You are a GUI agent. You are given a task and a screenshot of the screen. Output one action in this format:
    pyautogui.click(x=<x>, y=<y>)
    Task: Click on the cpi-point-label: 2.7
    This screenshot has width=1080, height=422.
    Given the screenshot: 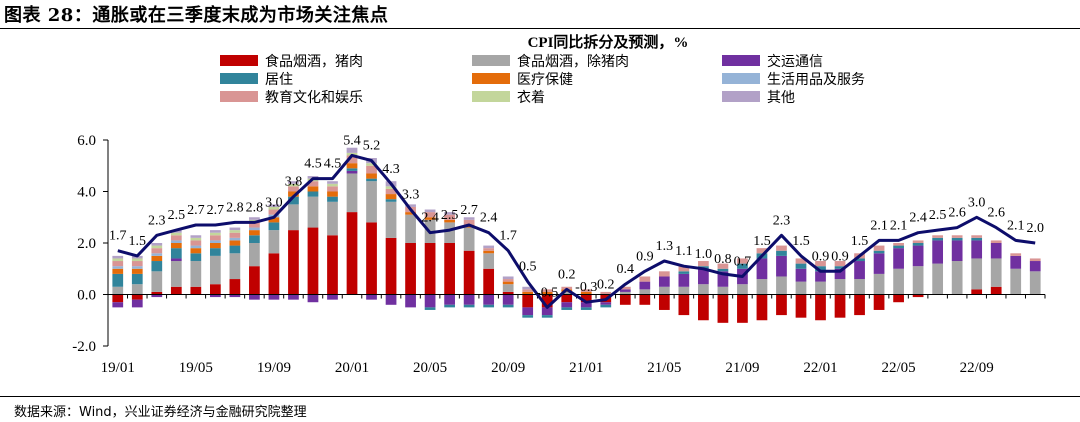 What is the action you would take?
    pyautogui.click(x=196, y=210)
    